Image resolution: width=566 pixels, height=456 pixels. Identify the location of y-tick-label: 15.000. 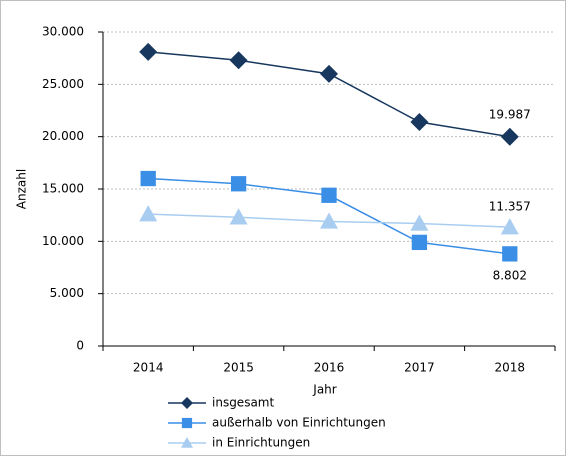
(63, 189).